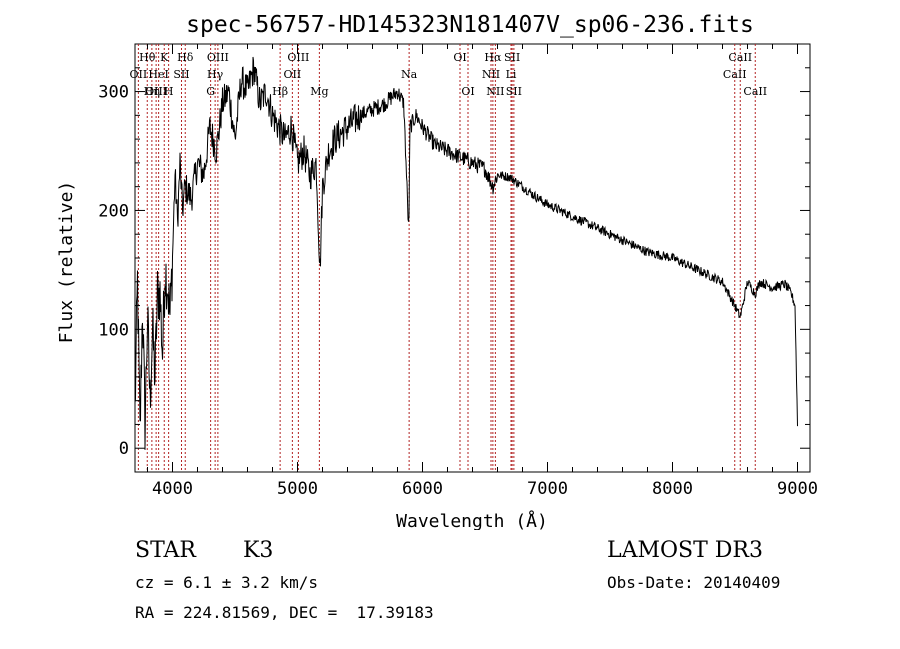 The width and height of the screenshot is (900, 649). What do you see at coordinates (227, 582) in the screenshot?
I see `redshift-readout: cz = 6.1 ± 3.2 km/s` at bounding box center [227, 582].